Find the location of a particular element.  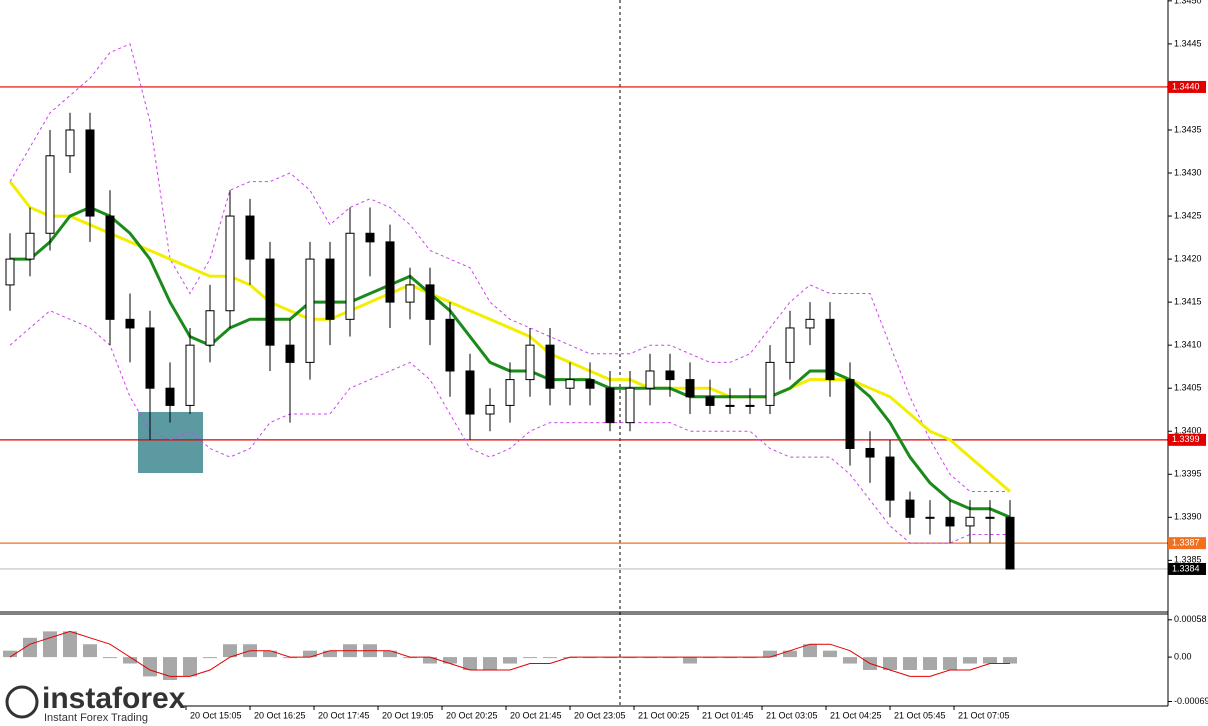

y-tick-label: 1.3410 is located at coordinates (1188, 345).